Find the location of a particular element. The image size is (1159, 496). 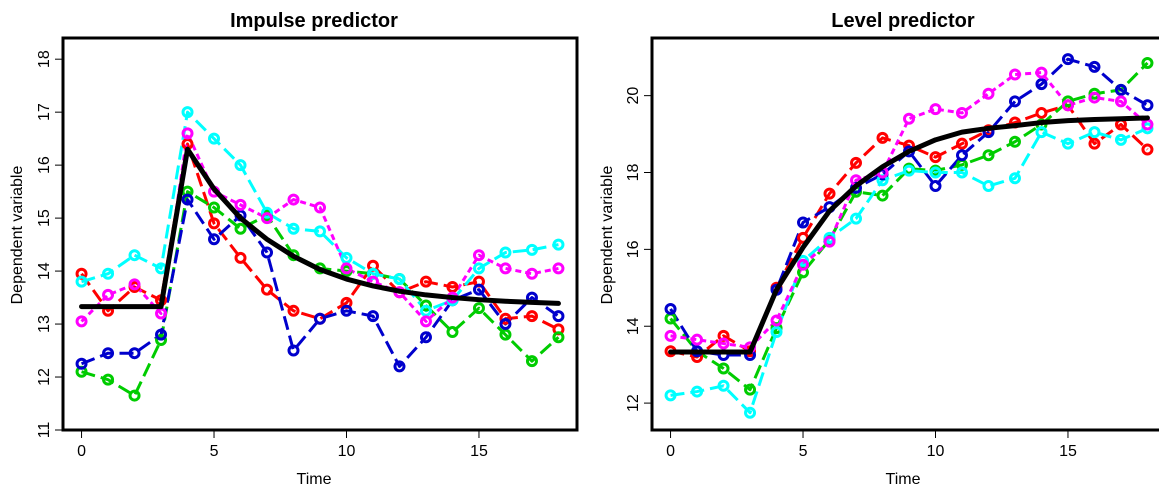

x-tick-label: 0 is located at coordinates (81, 451).